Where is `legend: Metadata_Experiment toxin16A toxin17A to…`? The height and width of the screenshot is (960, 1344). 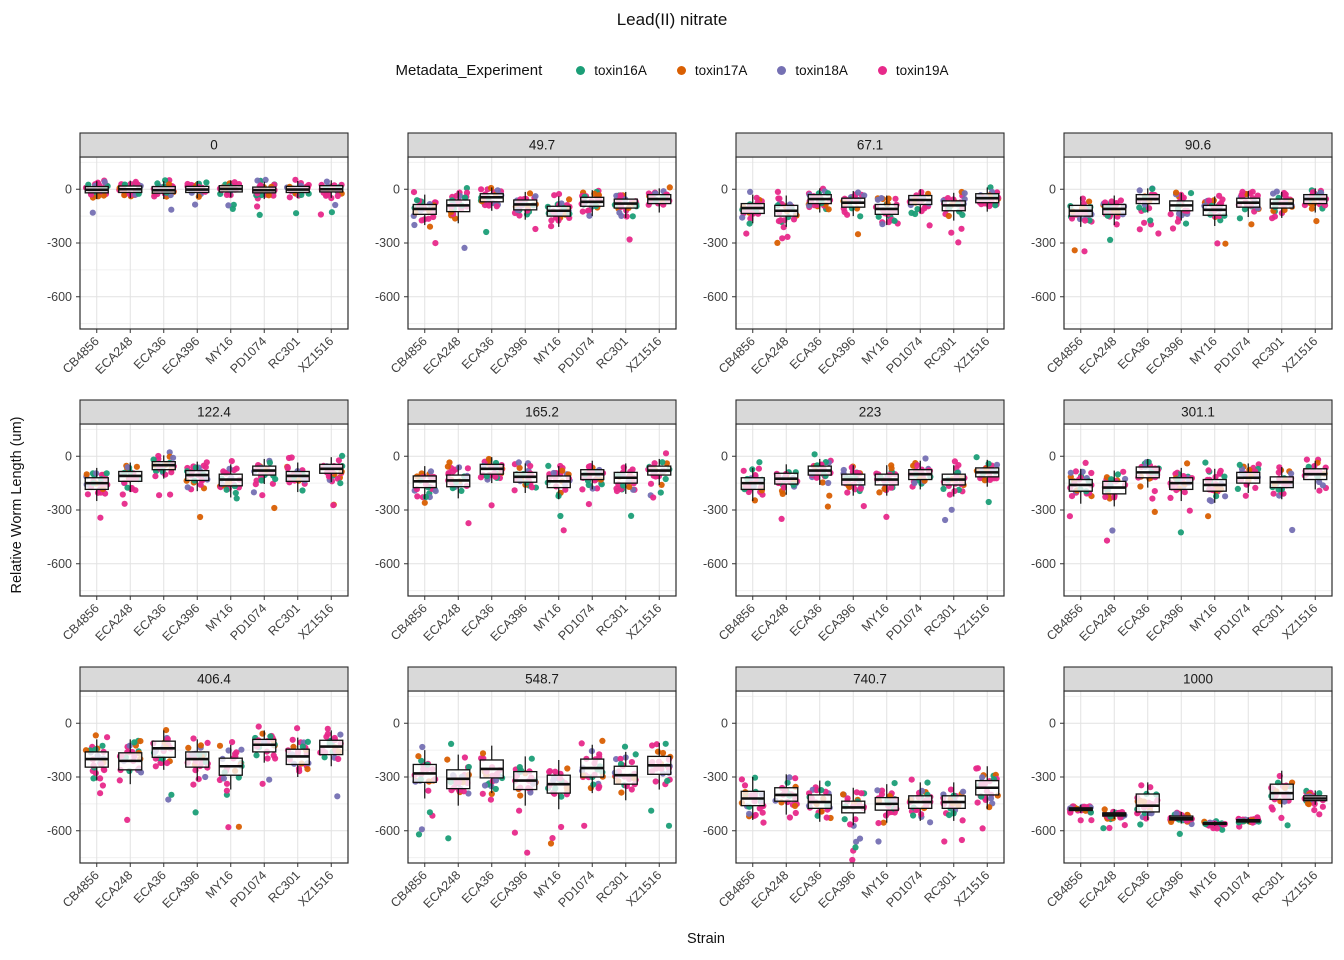
legend: Metadata_Experiment toxin16A toxin17A to… is located at coordinates (672, 70).